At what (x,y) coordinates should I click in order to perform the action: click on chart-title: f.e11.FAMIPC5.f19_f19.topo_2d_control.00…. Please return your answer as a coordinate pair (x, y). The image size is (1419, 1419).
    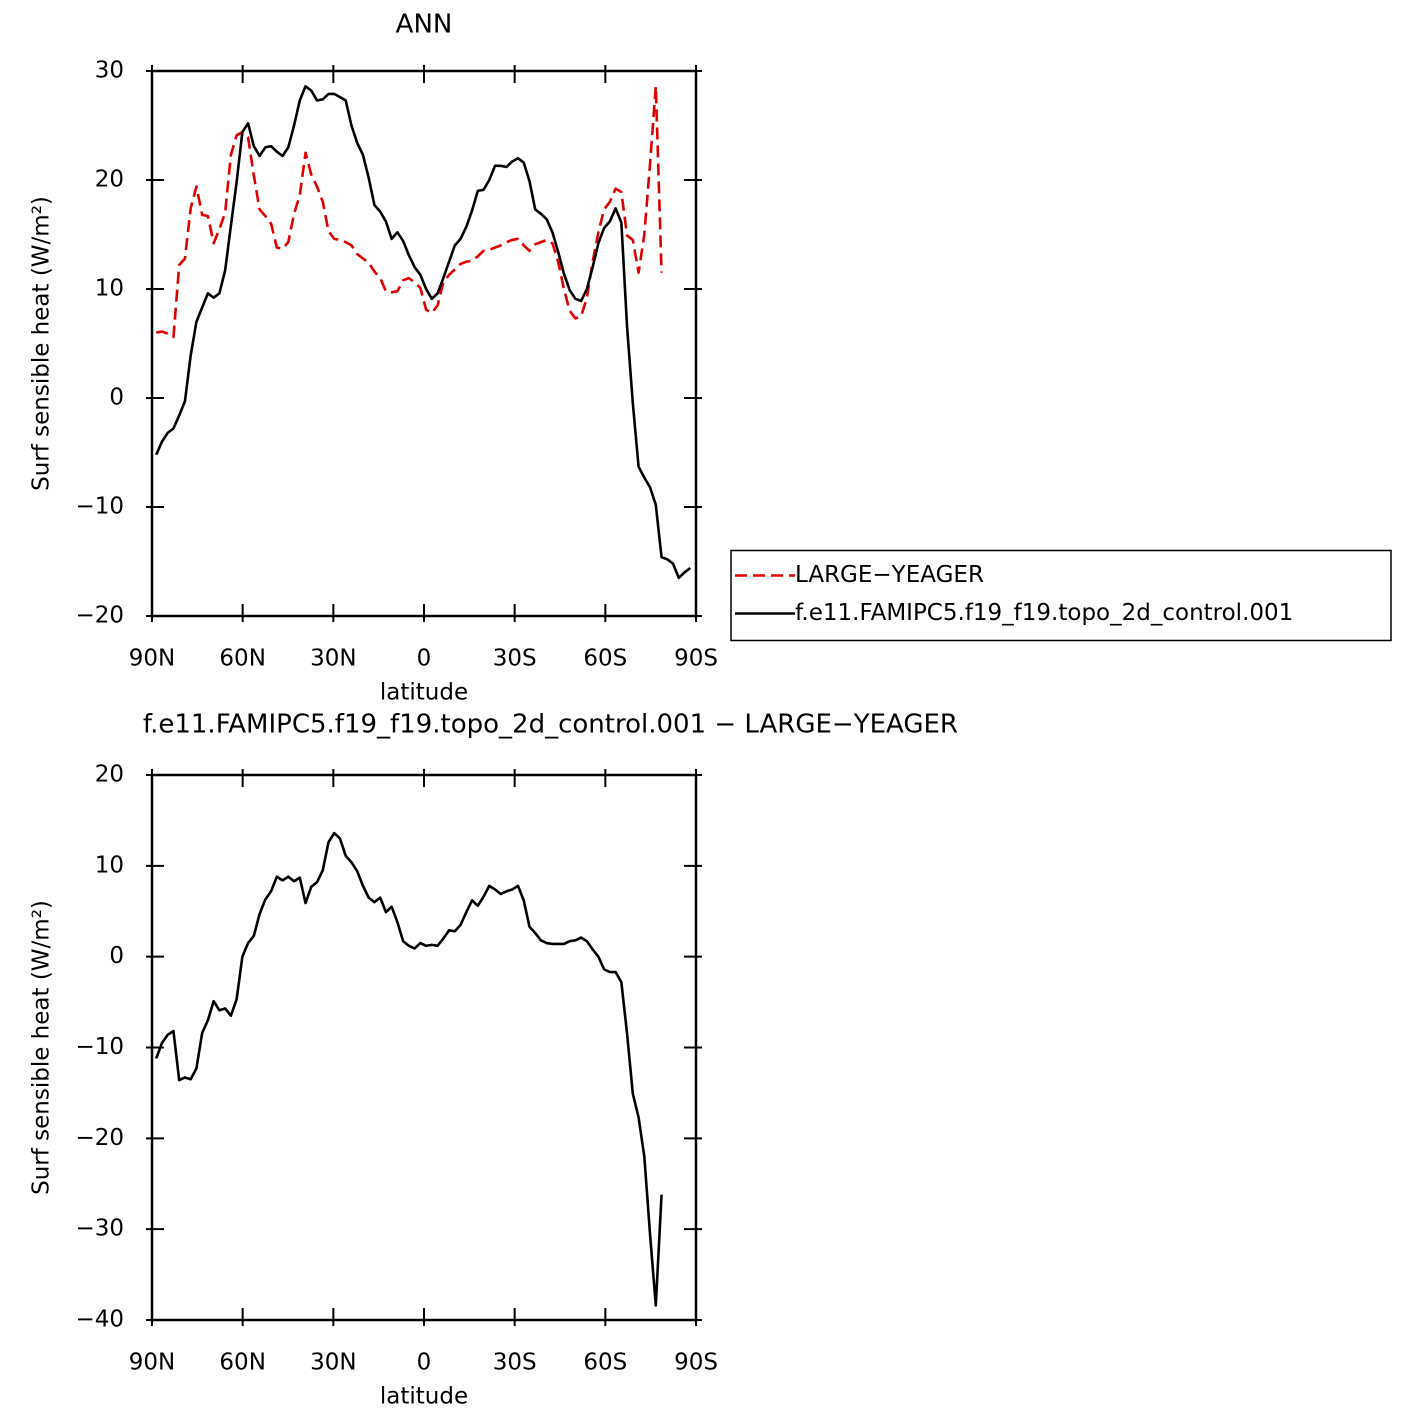
    Looking at the image, I should click on (550, 725).